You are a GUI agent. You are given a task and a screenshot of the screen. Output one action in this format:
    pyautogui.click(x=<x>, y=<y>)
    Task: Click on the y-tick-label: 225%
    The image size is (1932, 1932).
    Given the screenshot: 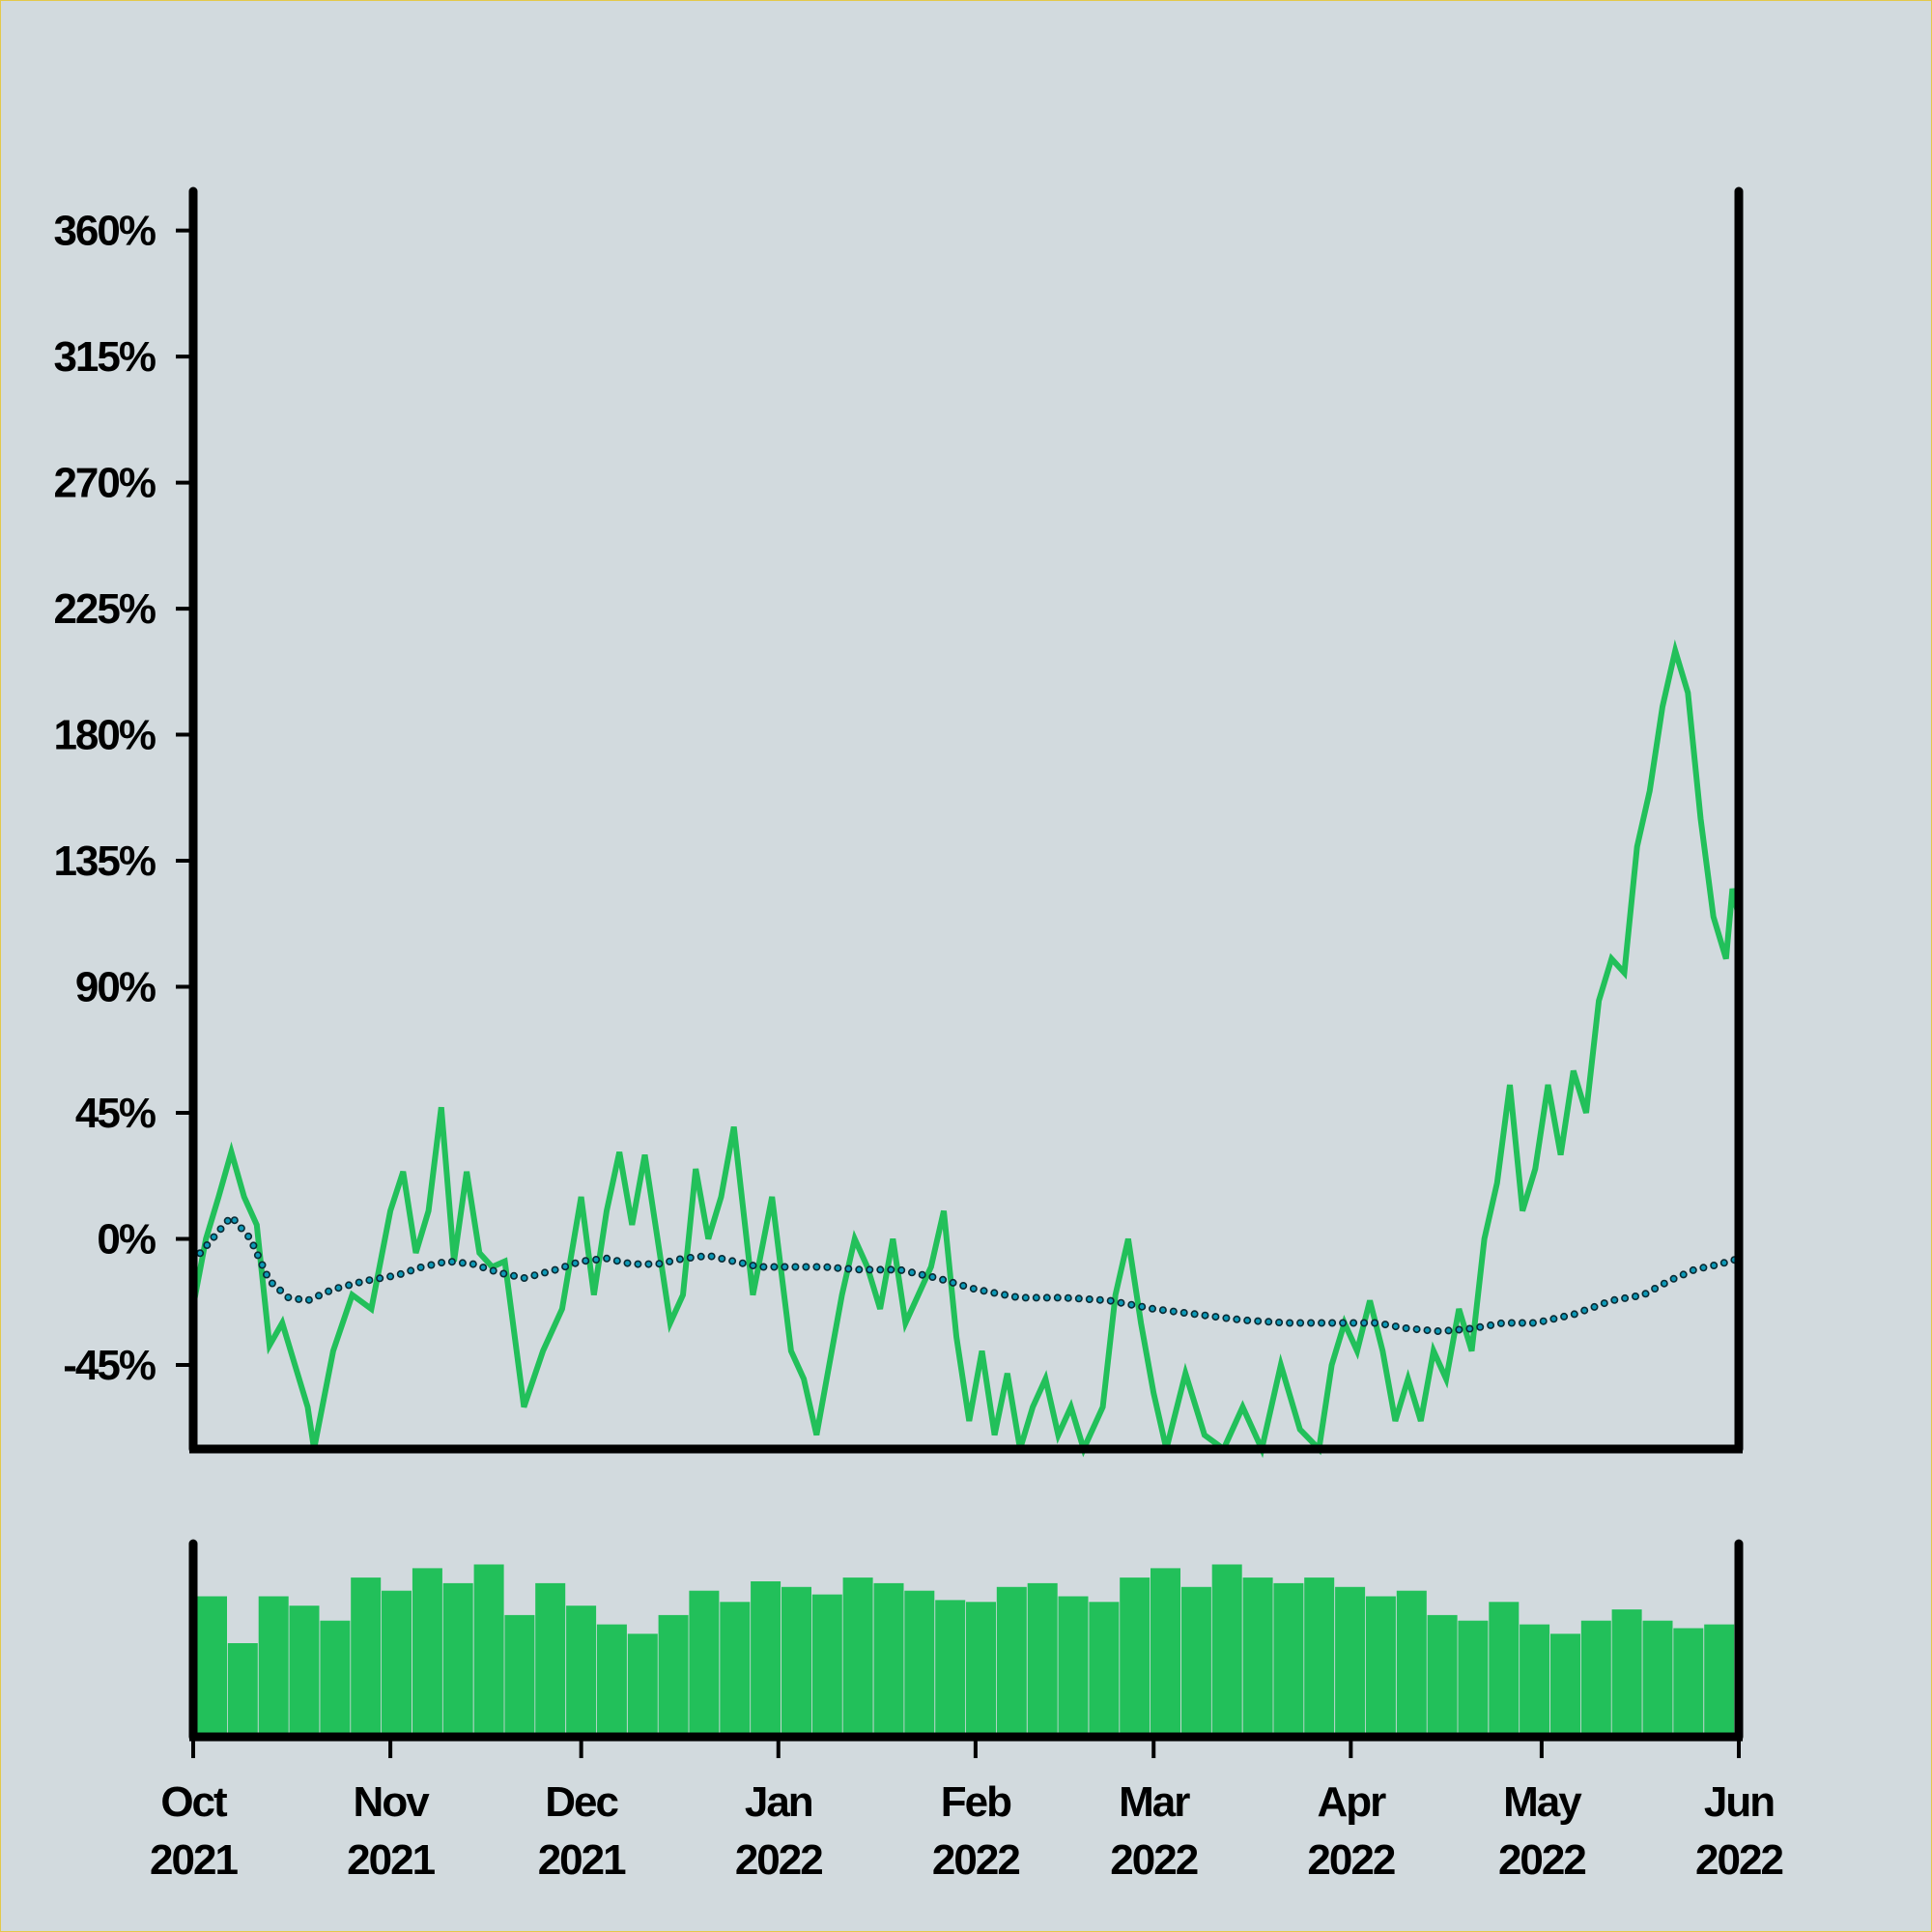 What is the action you would take?
    pyautogui.click(x=104, y=609)
    